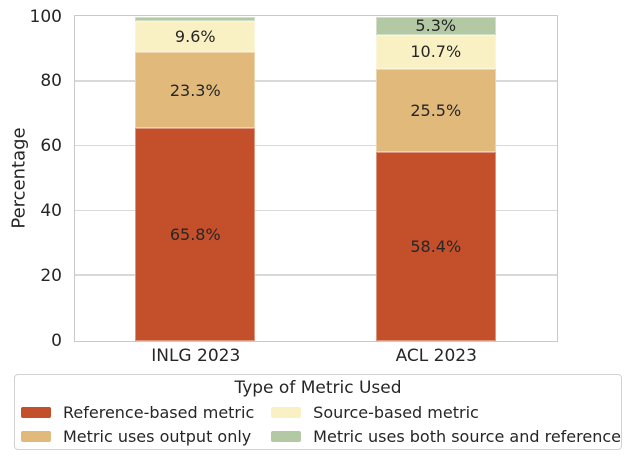 This screenshot has height=460, width=630. What do you see at coordinates (51, 210) in the screenshot?
I see `y-tick-label: 40` at bounding box center [51, 210].